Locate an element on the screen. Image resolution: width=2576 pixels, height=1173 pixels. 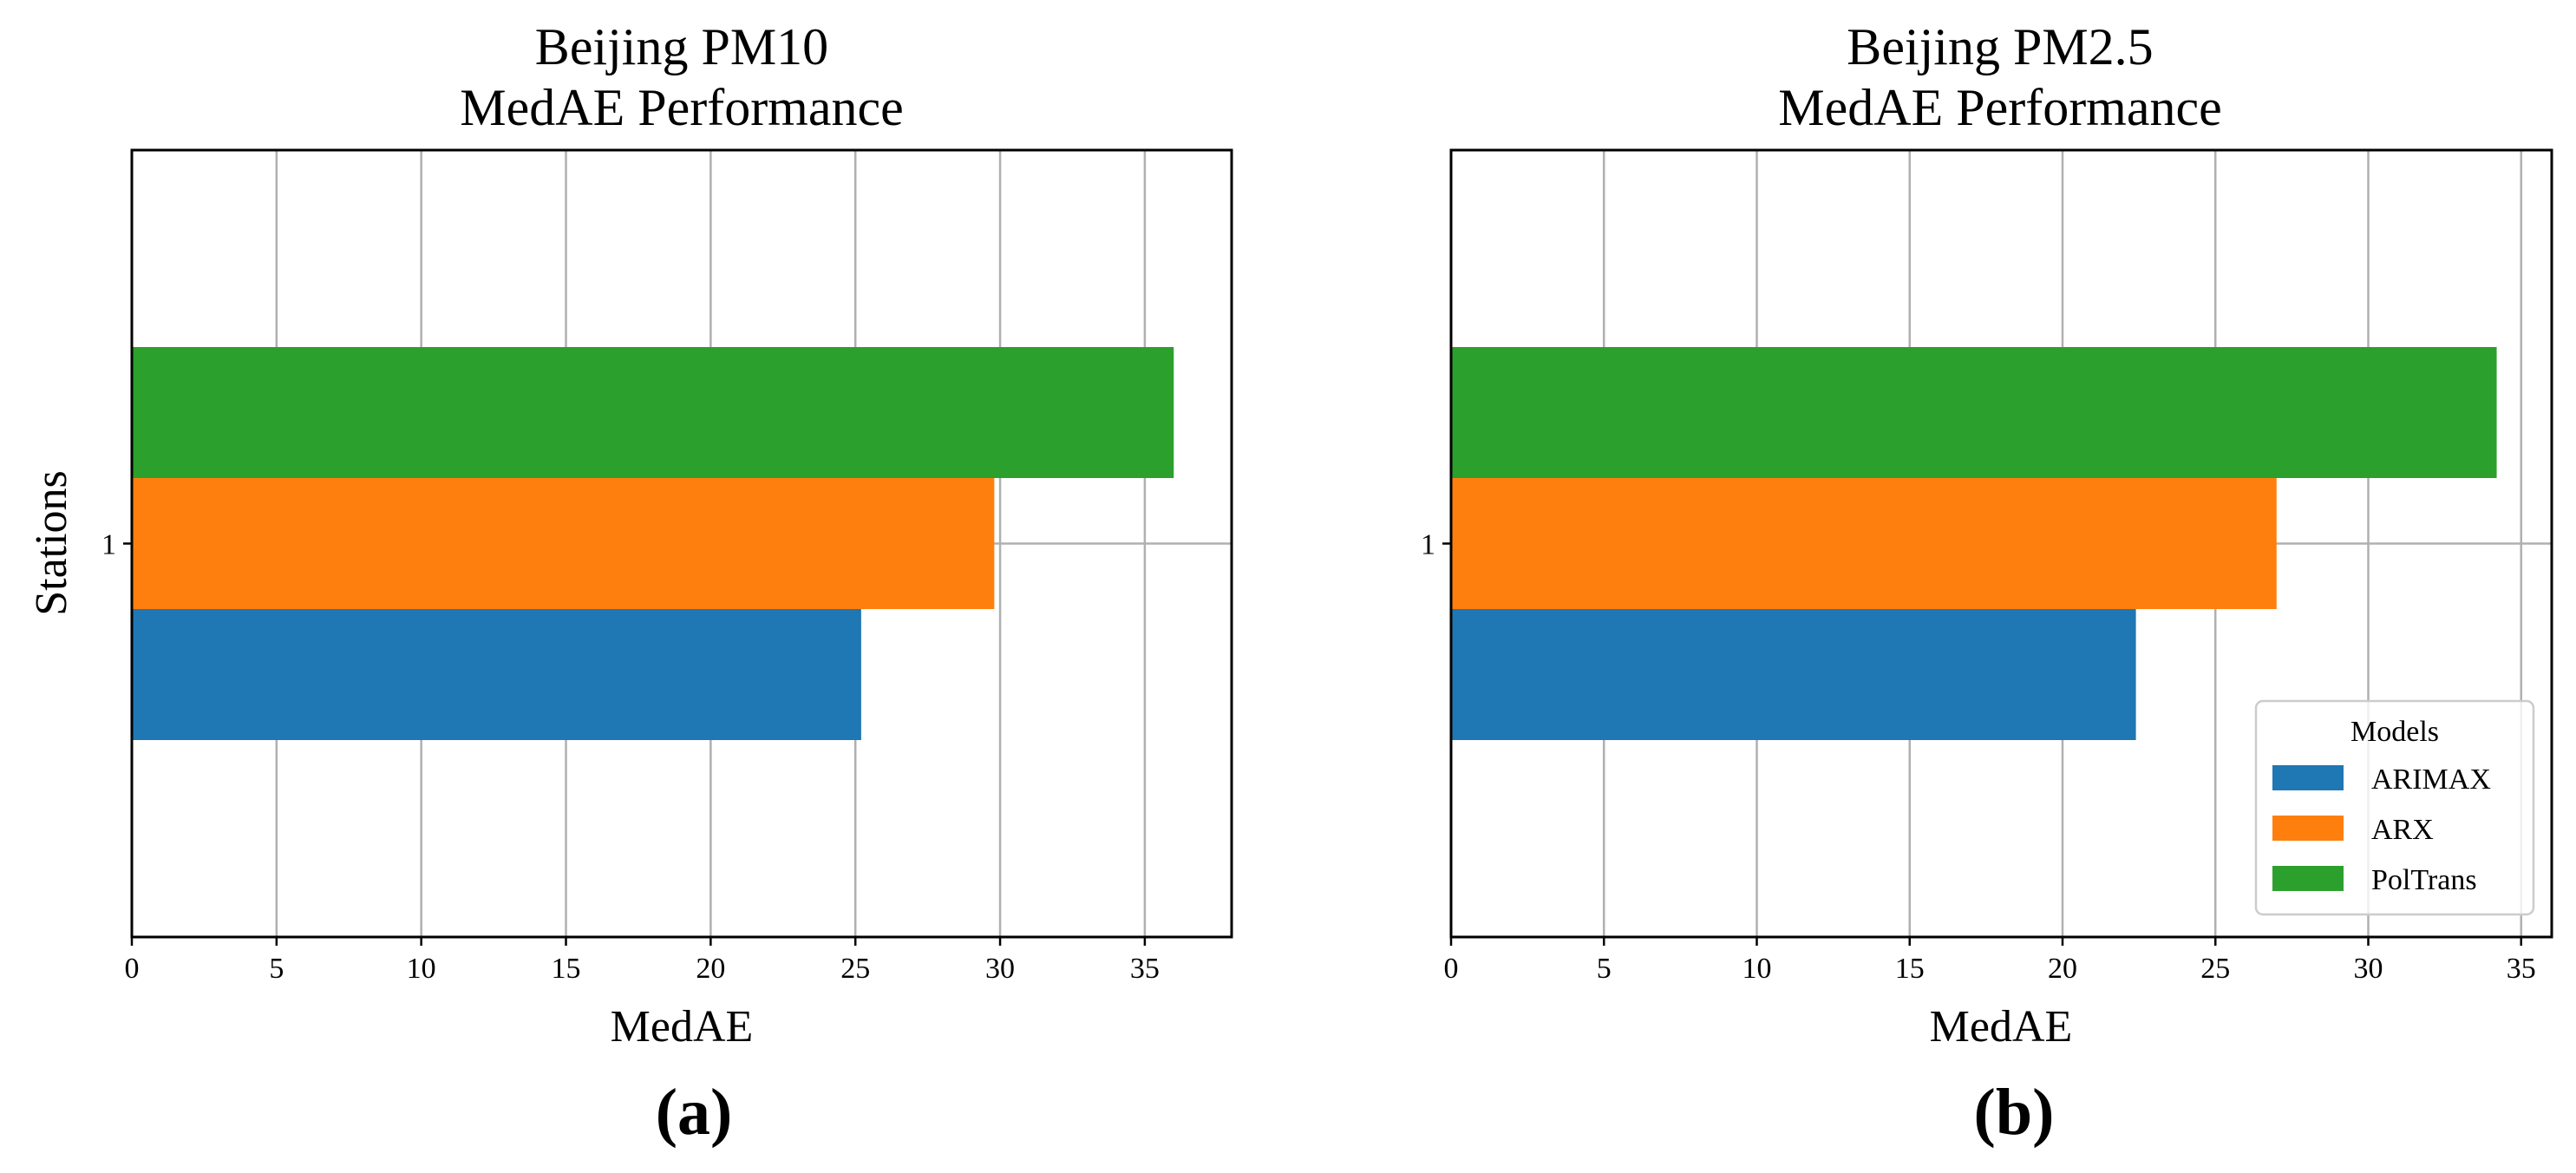
panel-b-xticks: 0 5 10 15 20 25 30 35 is located at coordinates (1990, 961).